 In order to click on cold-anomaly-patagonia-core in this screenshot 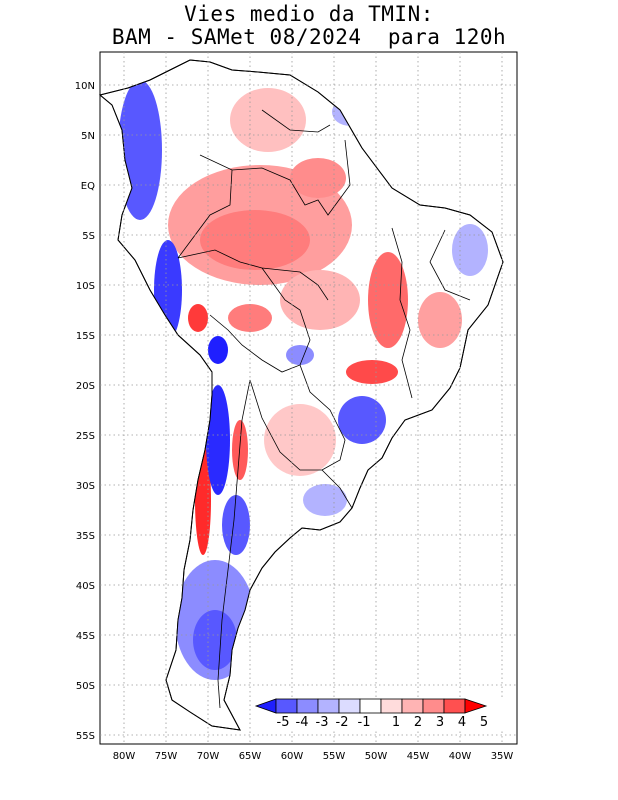, I will do `click(215, 640)`.